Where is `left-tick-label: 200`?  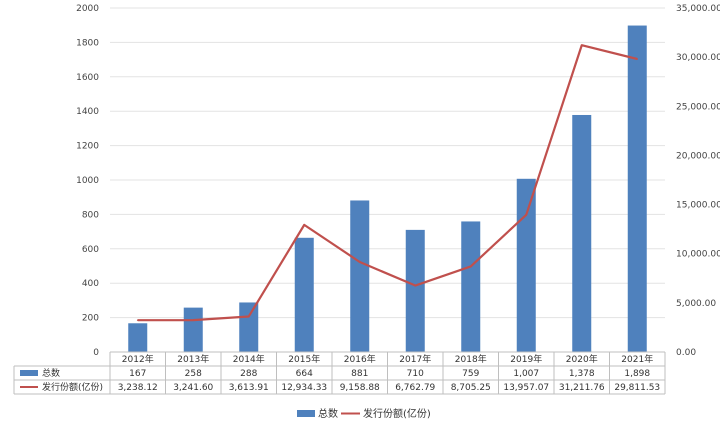 left-tick-label: 200 is located at coordinates (90, 319).